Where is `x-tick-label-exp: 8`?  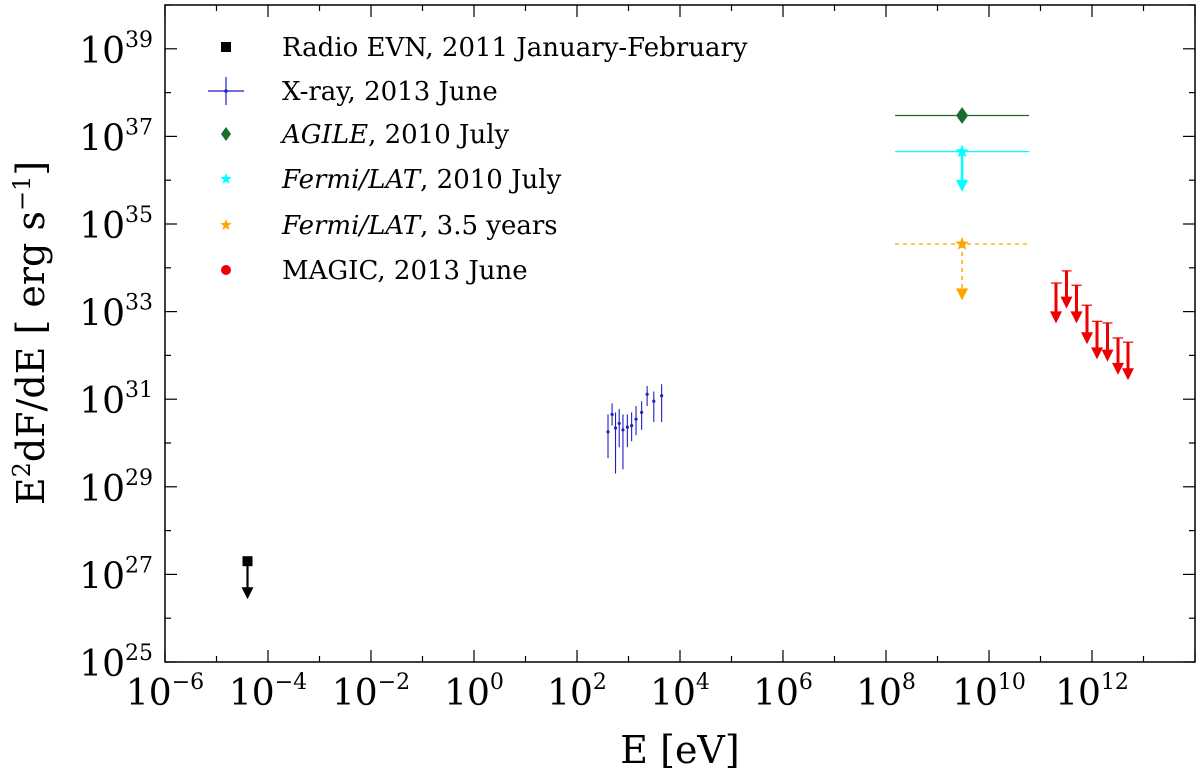
x-tick-label-exp: 8 is located at coordinates (909, 682).